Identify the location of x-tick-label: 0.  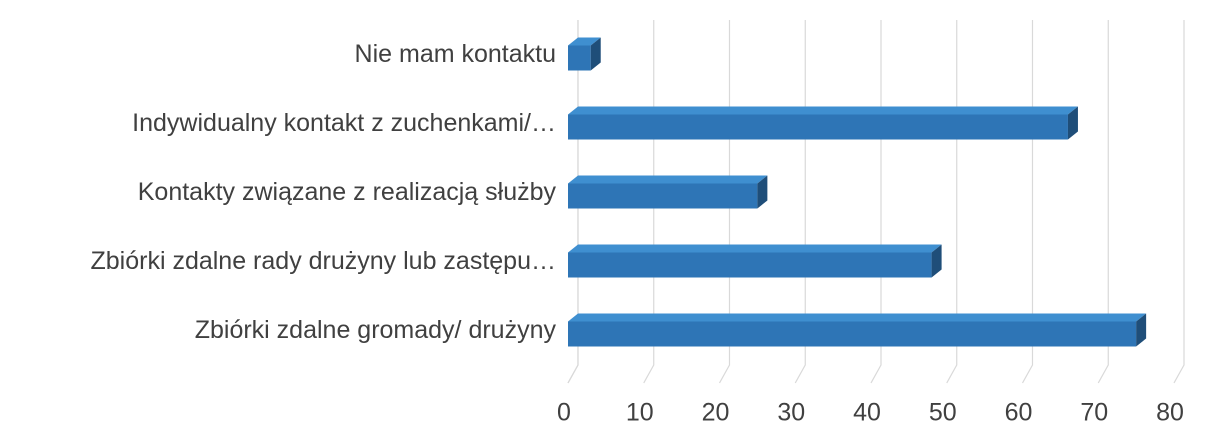
(564, 413).